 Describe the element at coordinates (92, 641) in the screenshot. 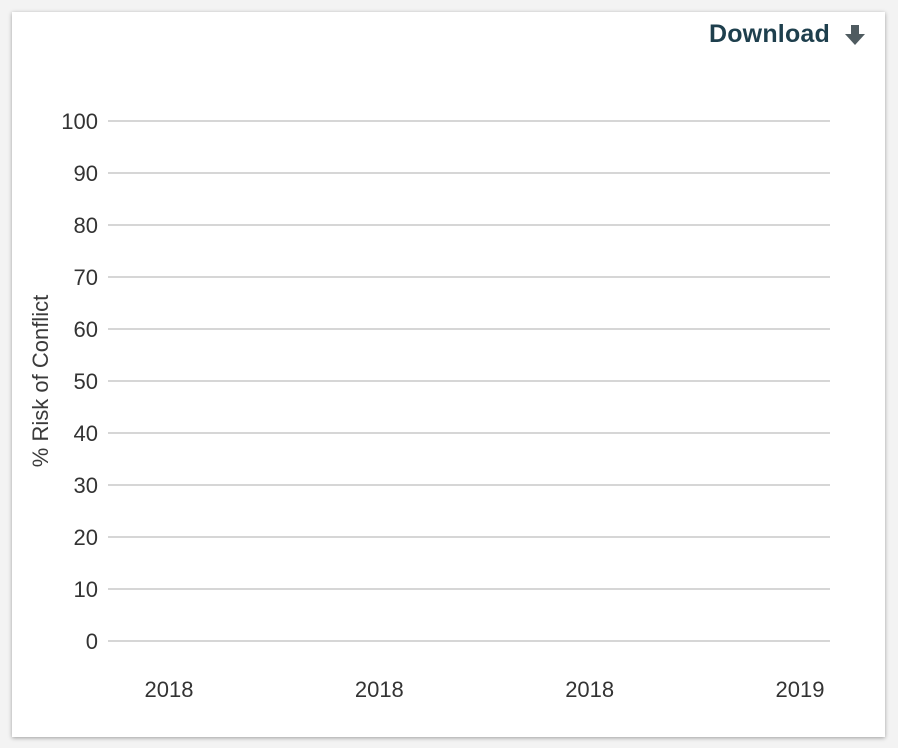

I see `y-tick-label: 0` at that location.